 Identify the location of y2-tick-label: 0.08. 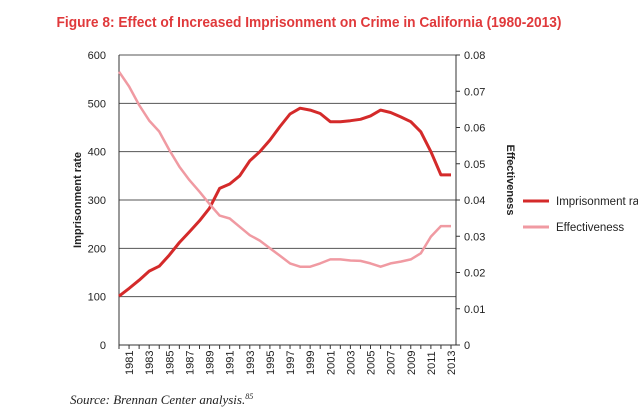
(474, 56).